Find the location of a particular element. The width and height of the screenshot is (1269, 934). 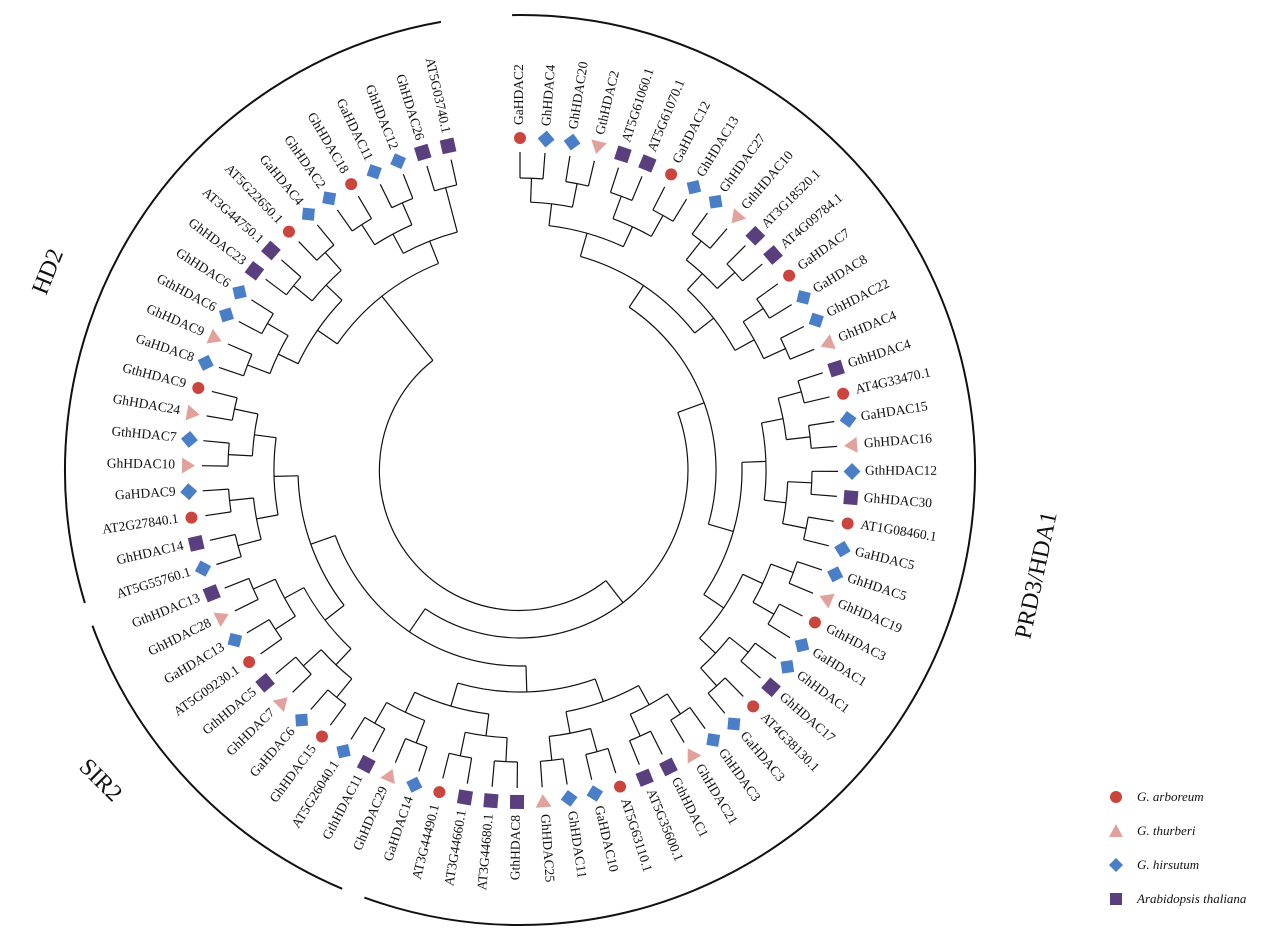

legend-label: Arabidopsis thaliana is located at coordinates (1192, 898).